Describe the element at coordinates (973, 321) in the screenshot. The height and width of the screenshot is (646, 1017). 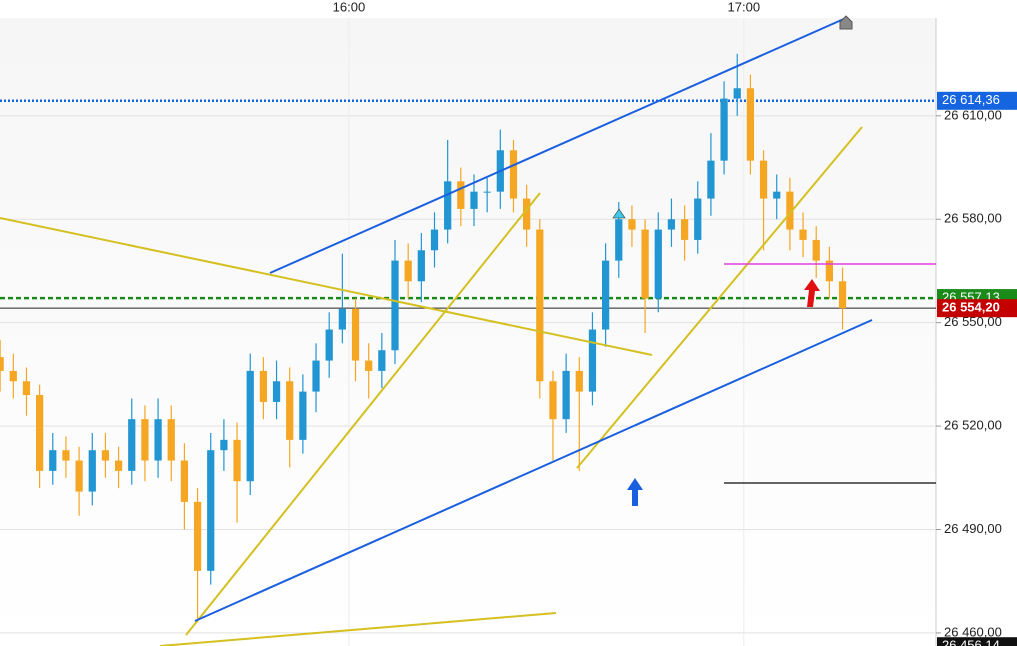
I see `y-tick-label: 26 550,00` at that location.